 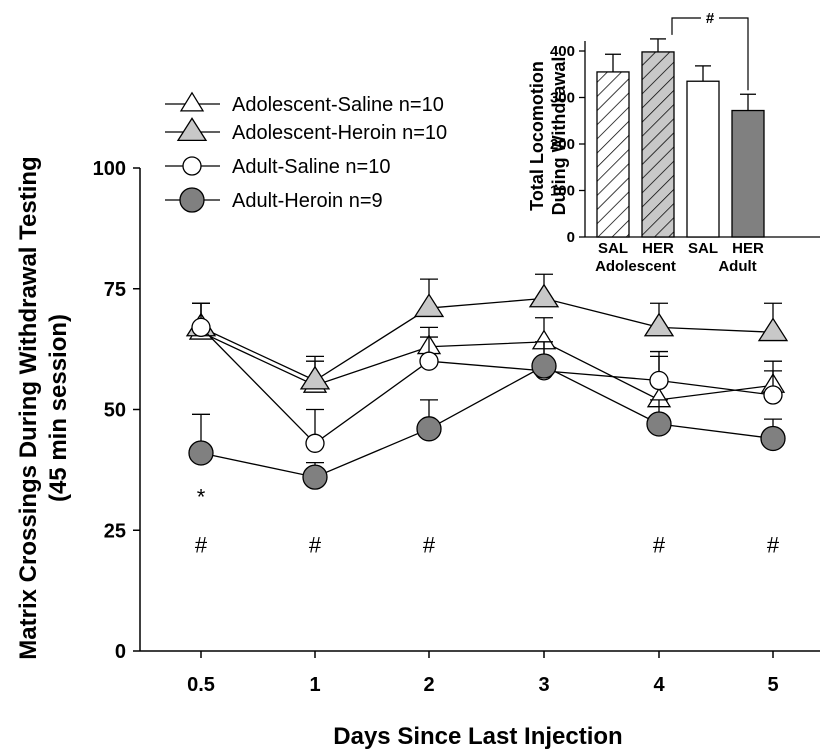 I want to click on inset-y-axis-label-line2: During Withdrawal, so click(x=559, y=136).